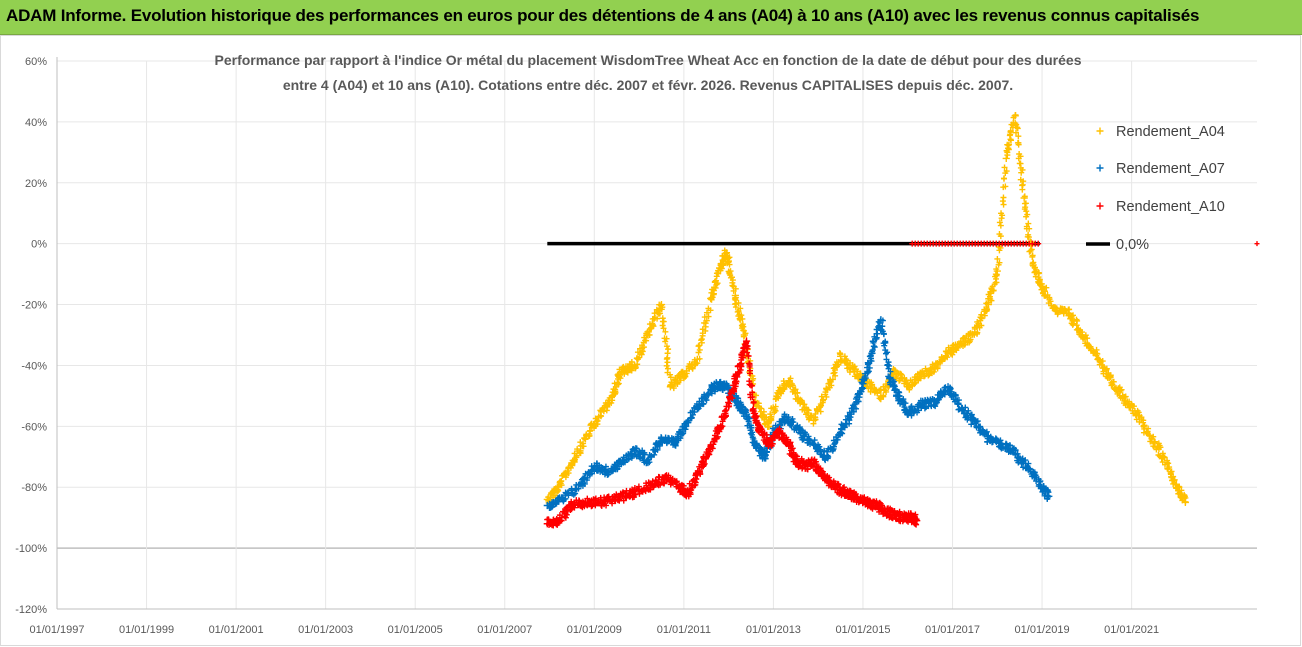 This screenshot has height=647, width=1302. Describe the element at coordinates (1170, 132) in the screenshot. I see `legend-label: Rendement_A04` at that location.